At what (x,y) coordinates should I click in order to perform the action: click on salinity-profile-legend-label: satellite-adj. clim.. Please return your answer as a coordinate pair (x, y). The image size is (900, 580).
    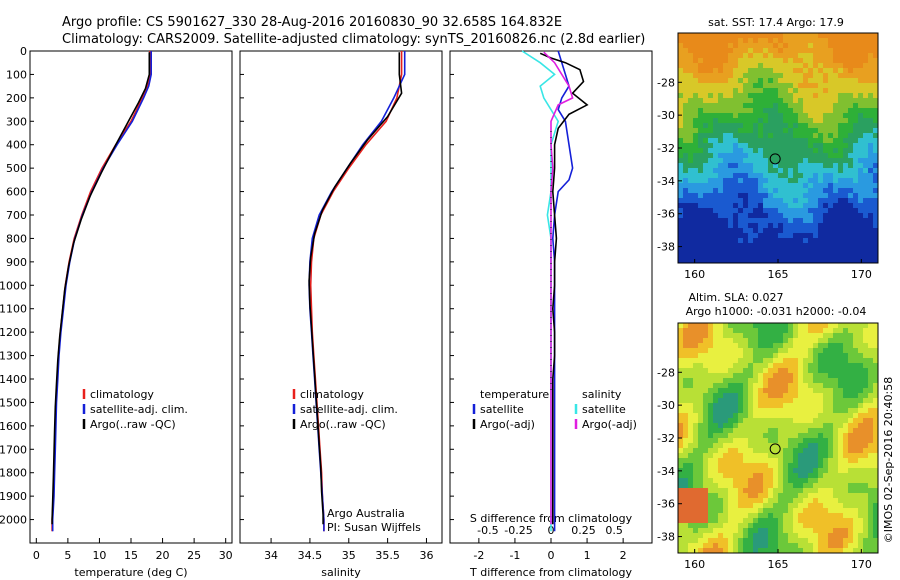
    Looking at the image, I should click on (349, 409).